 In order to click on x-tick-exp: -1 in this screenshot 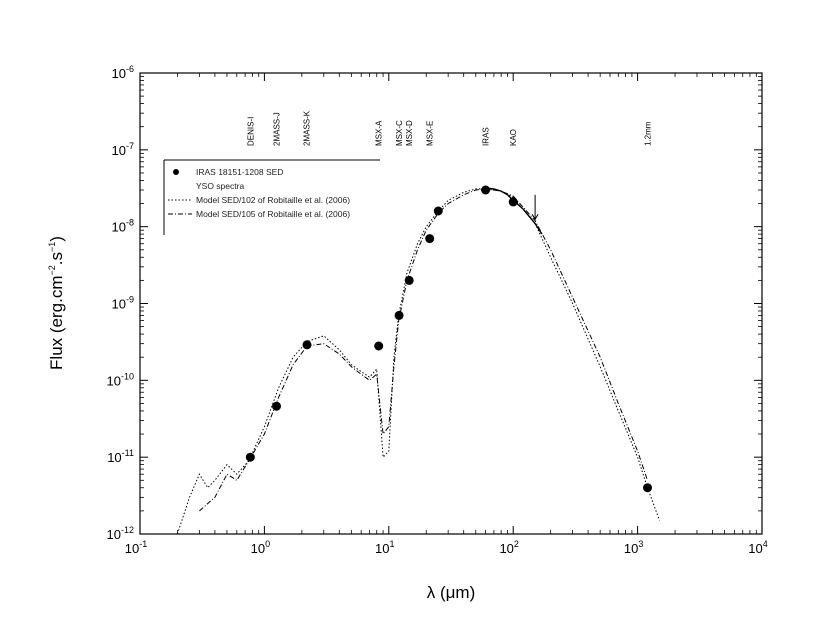, I will do `click(143, 544)`.